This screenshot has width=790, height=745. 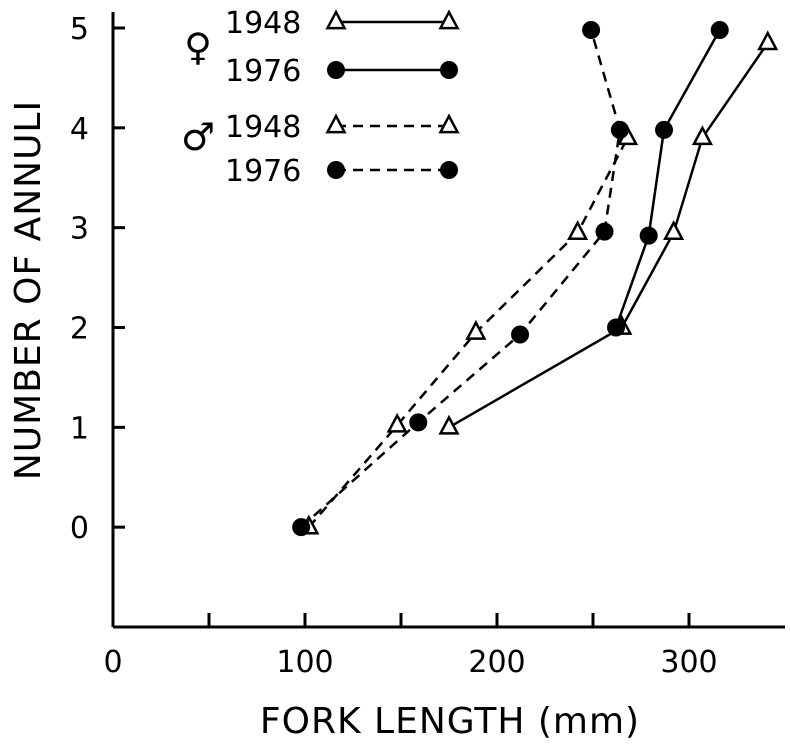 I want to click on legend-entry-3: 1976, so click(x=341, y=171).